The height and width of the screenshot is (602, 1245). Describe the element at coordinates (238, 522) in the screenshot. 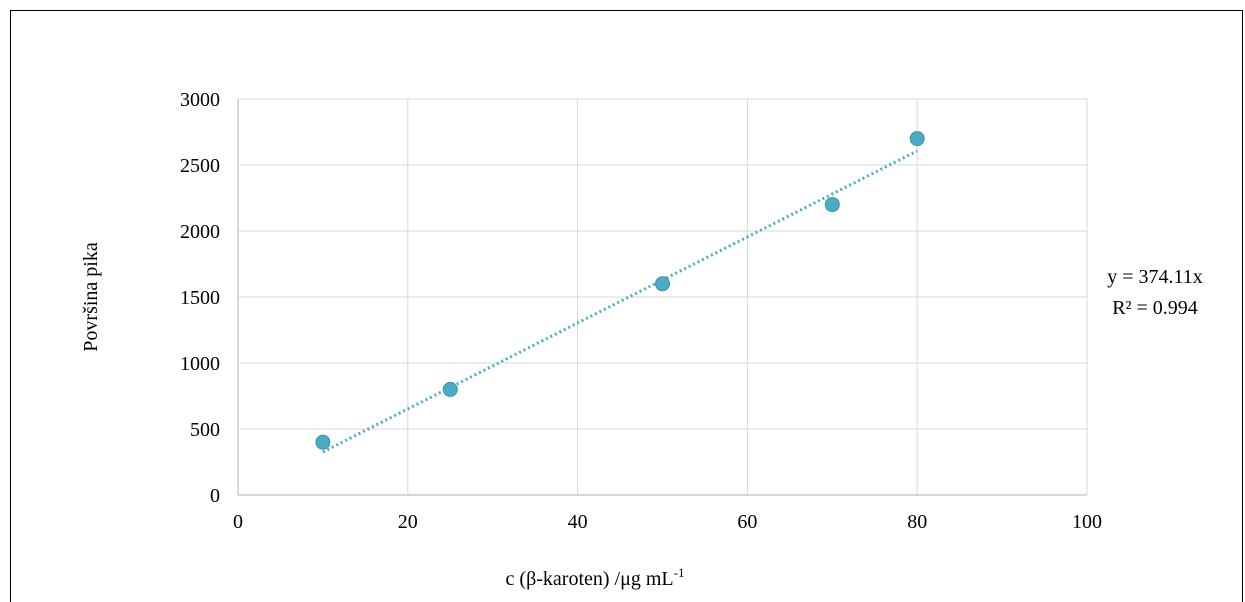

I see `x-tick-label: 0` at that location.